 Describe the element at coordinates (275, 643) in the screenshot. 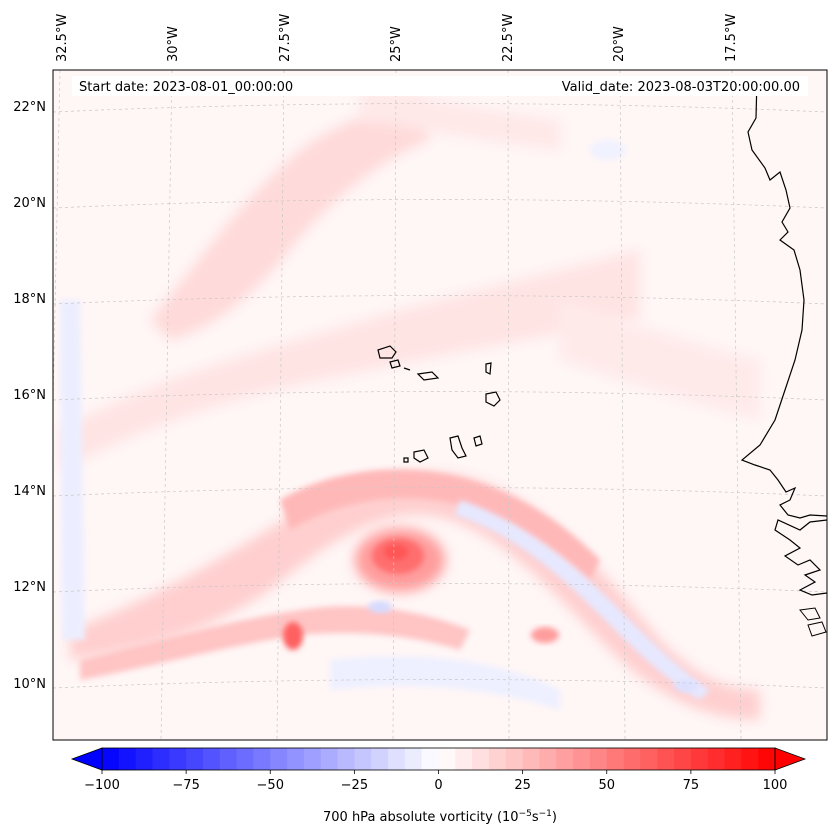

I see `vorticity-south-band` at that location.